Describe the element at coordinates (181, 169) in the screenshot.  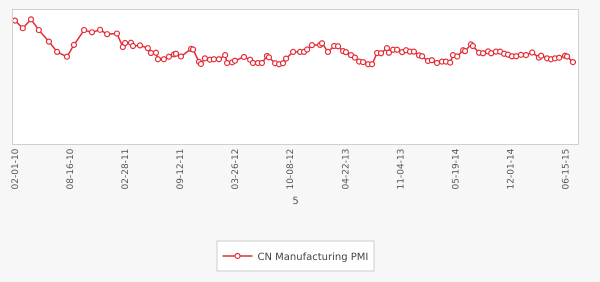
I see `x-tick-label: 09-12-11` at that location.